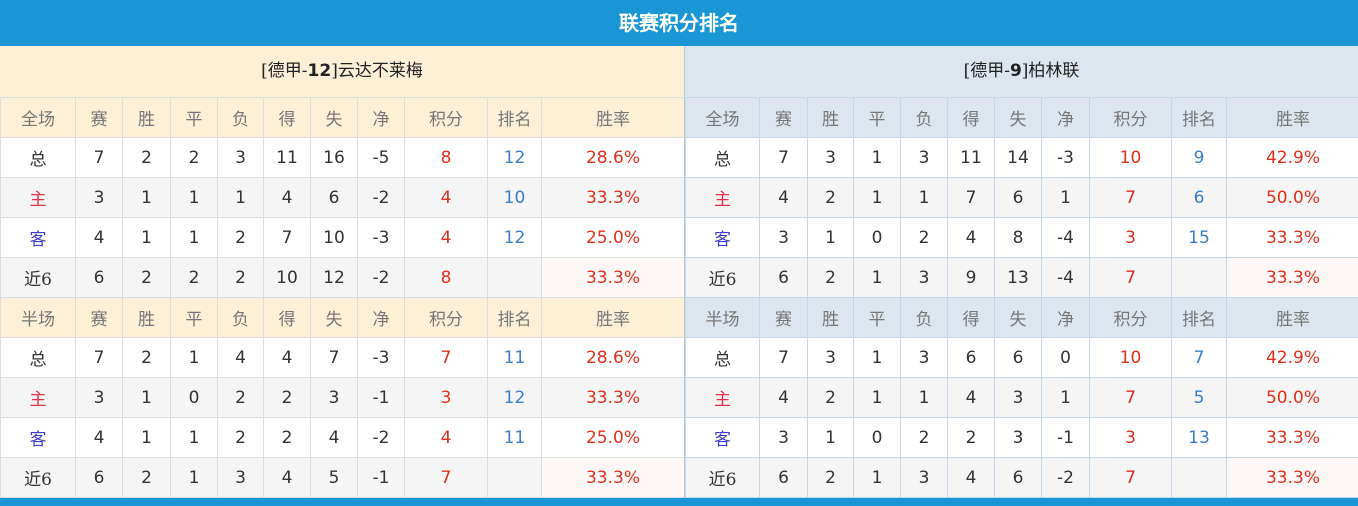  I want to click on cell-rank: 9, so click(1199, 157).